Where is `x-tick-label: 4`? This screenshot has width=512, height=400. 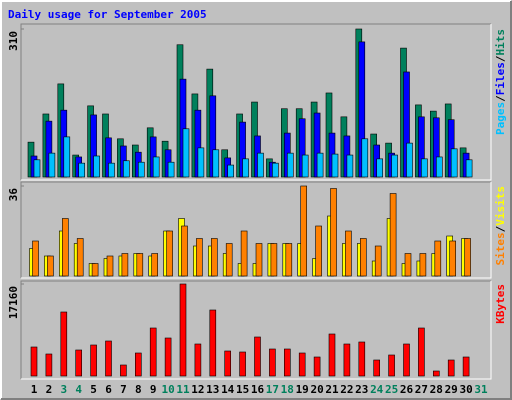 x-tick-label: 4 is located at coordinates (78, 389).